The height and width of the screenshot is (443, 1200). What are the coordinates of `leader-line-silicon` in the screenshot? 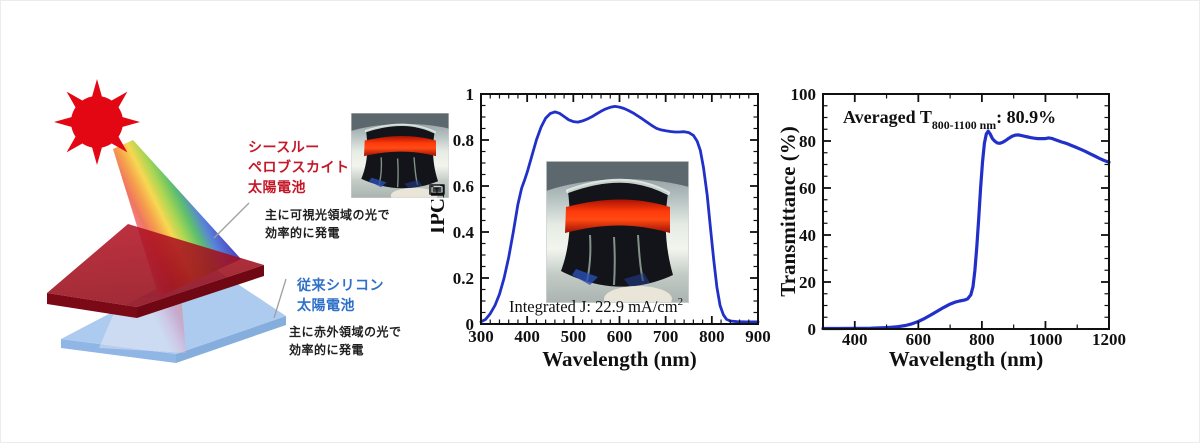 It's located at (280, 298).